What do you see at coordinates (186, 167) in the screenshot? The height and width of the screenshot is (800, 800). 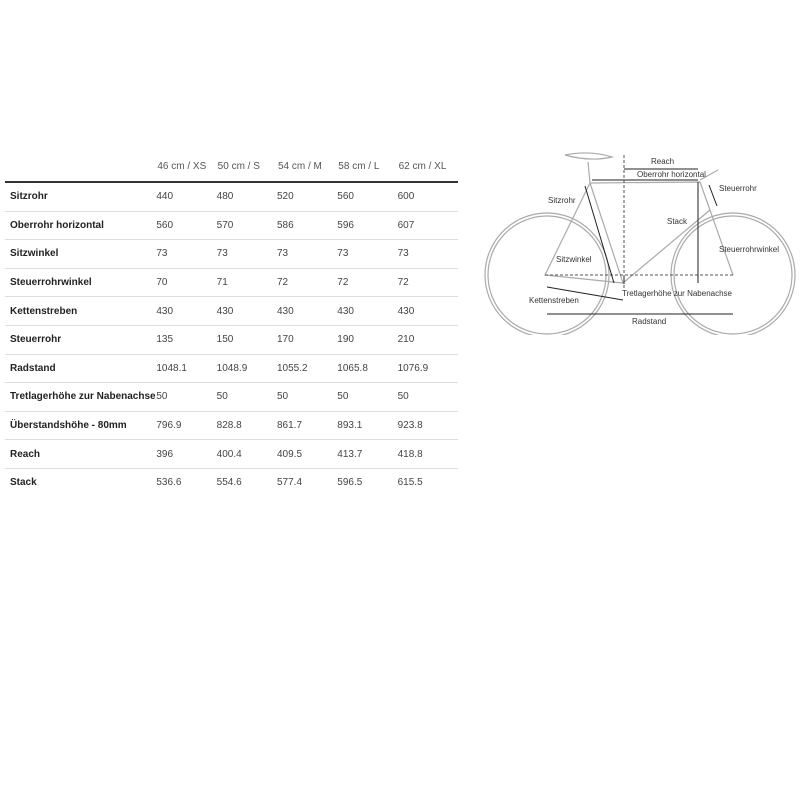 I see `column-header: 46 cm / XS` at bounding box center [186, 167].